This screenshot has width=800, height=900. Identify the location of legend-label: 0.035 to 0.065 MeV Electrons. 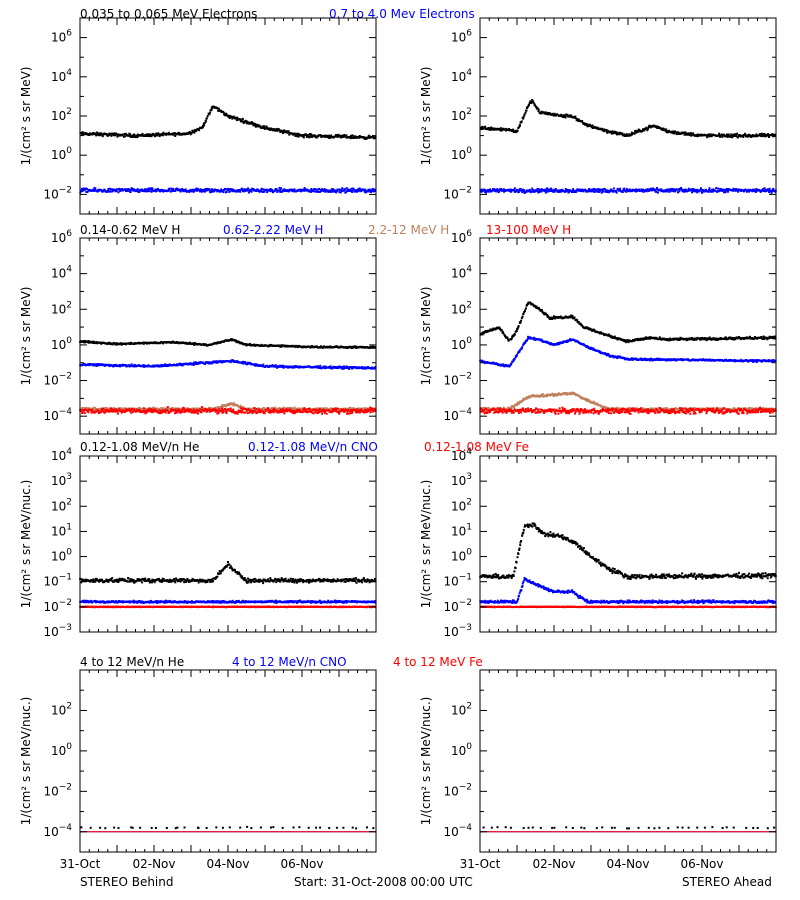
(168, 14).